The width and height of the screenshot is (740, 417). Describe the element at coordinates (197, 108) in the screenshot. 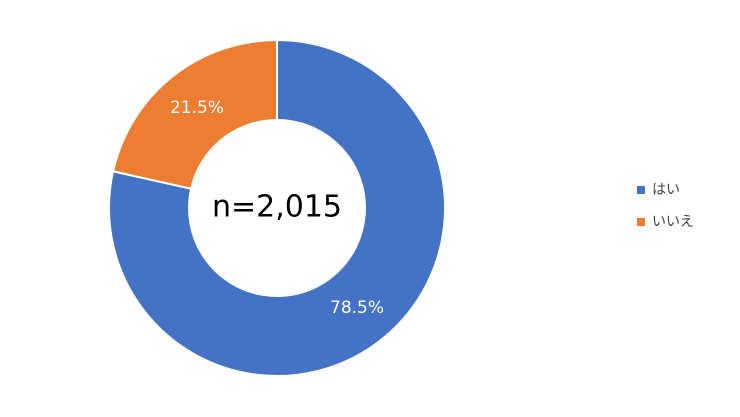

I see `slice-label: 21.5%` at that location.